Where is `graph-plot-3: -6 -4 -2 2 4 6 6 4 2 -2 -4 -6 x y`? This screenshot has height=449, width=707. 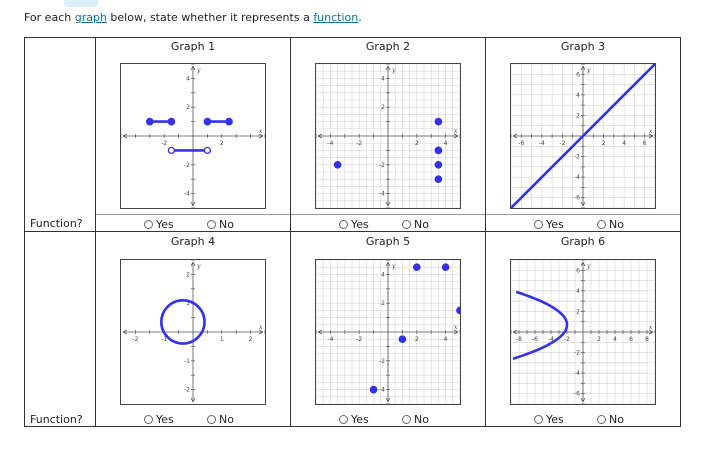 graph-plot-3: -6 -4 -2 2 4 6 6 4 2 -2 -4 -6 x y is located at coordinates (583, 136).